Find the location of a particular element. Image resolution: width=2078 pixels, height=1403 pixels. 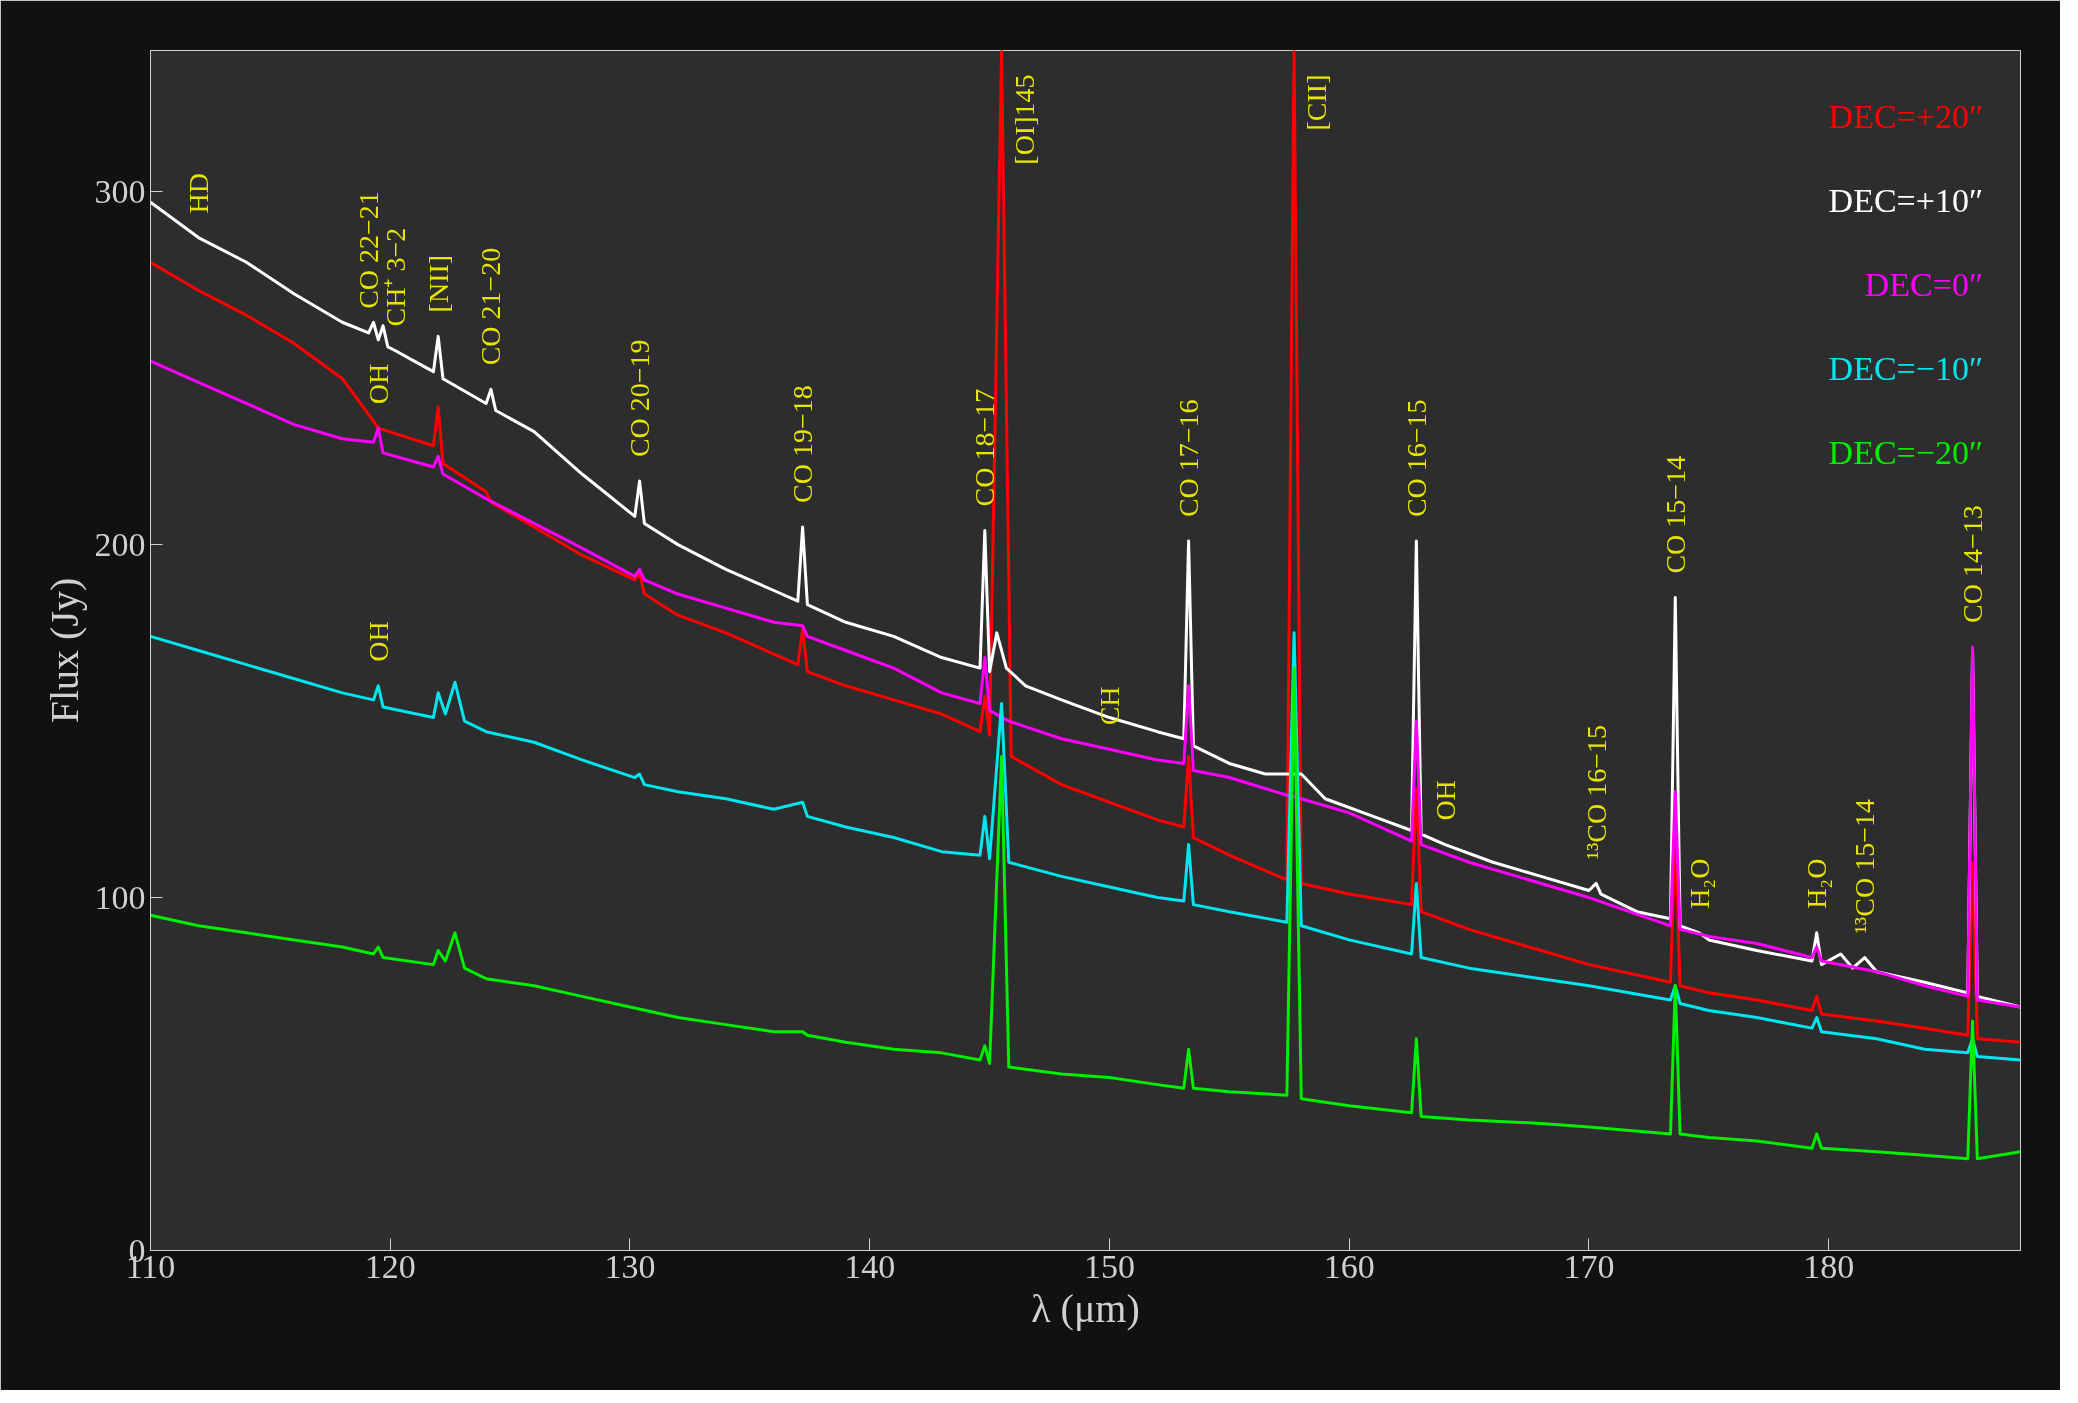

annotation: CH is located at coordinates (1109, 706).